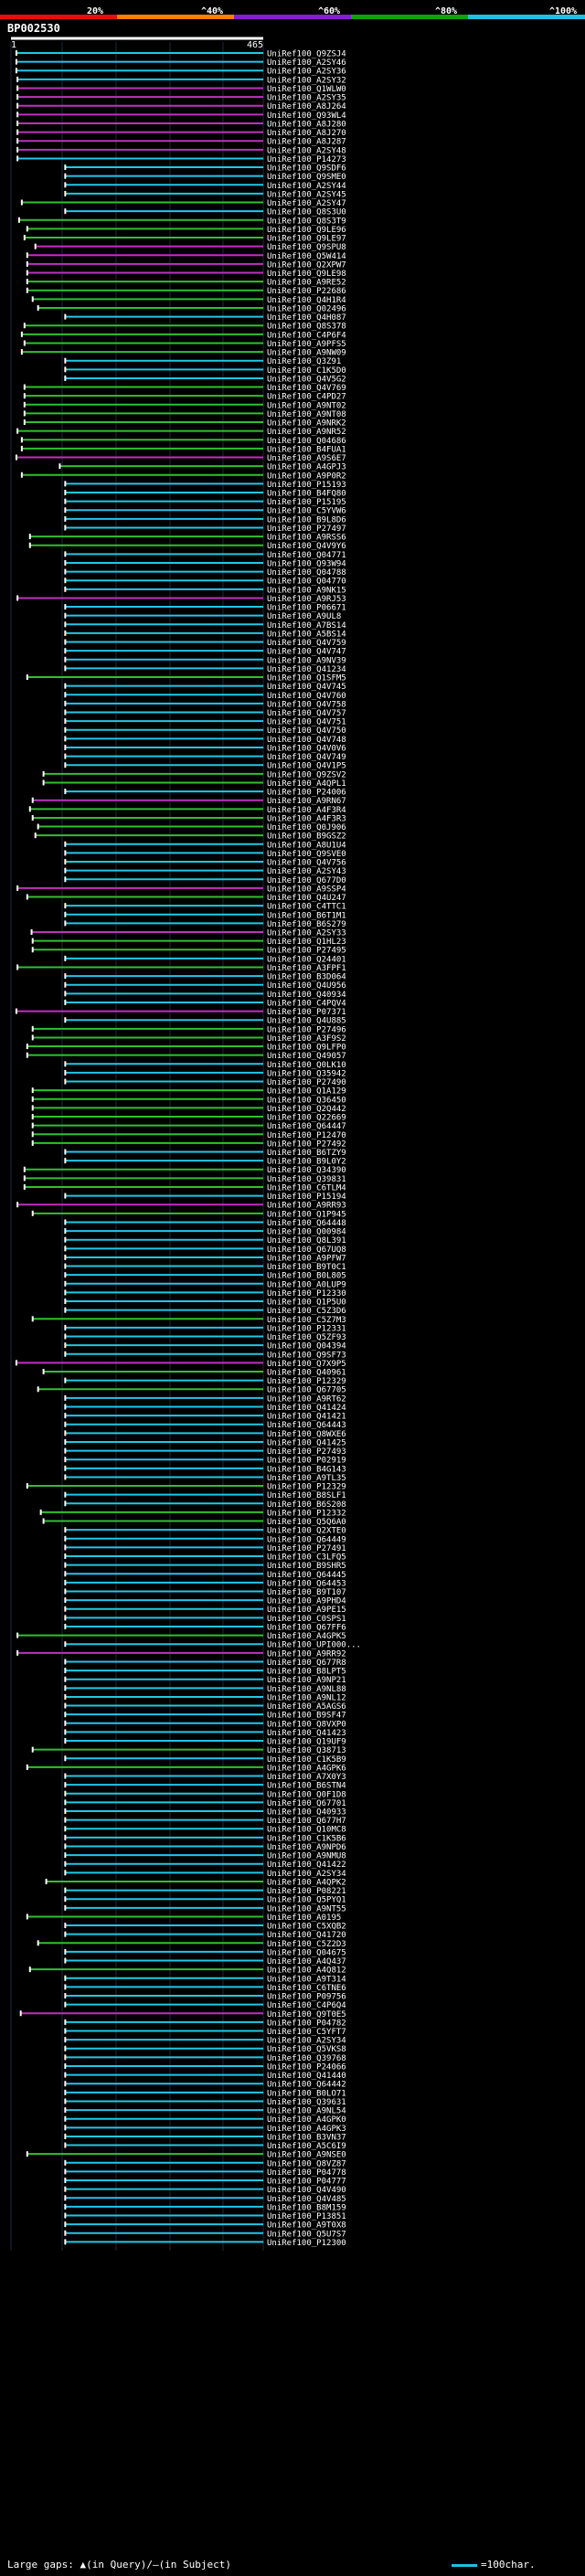  Describe the element at coordinates (307, 1601) in the screenshot. I see `hit-label: UniRef100_A9PHD4` at that location.